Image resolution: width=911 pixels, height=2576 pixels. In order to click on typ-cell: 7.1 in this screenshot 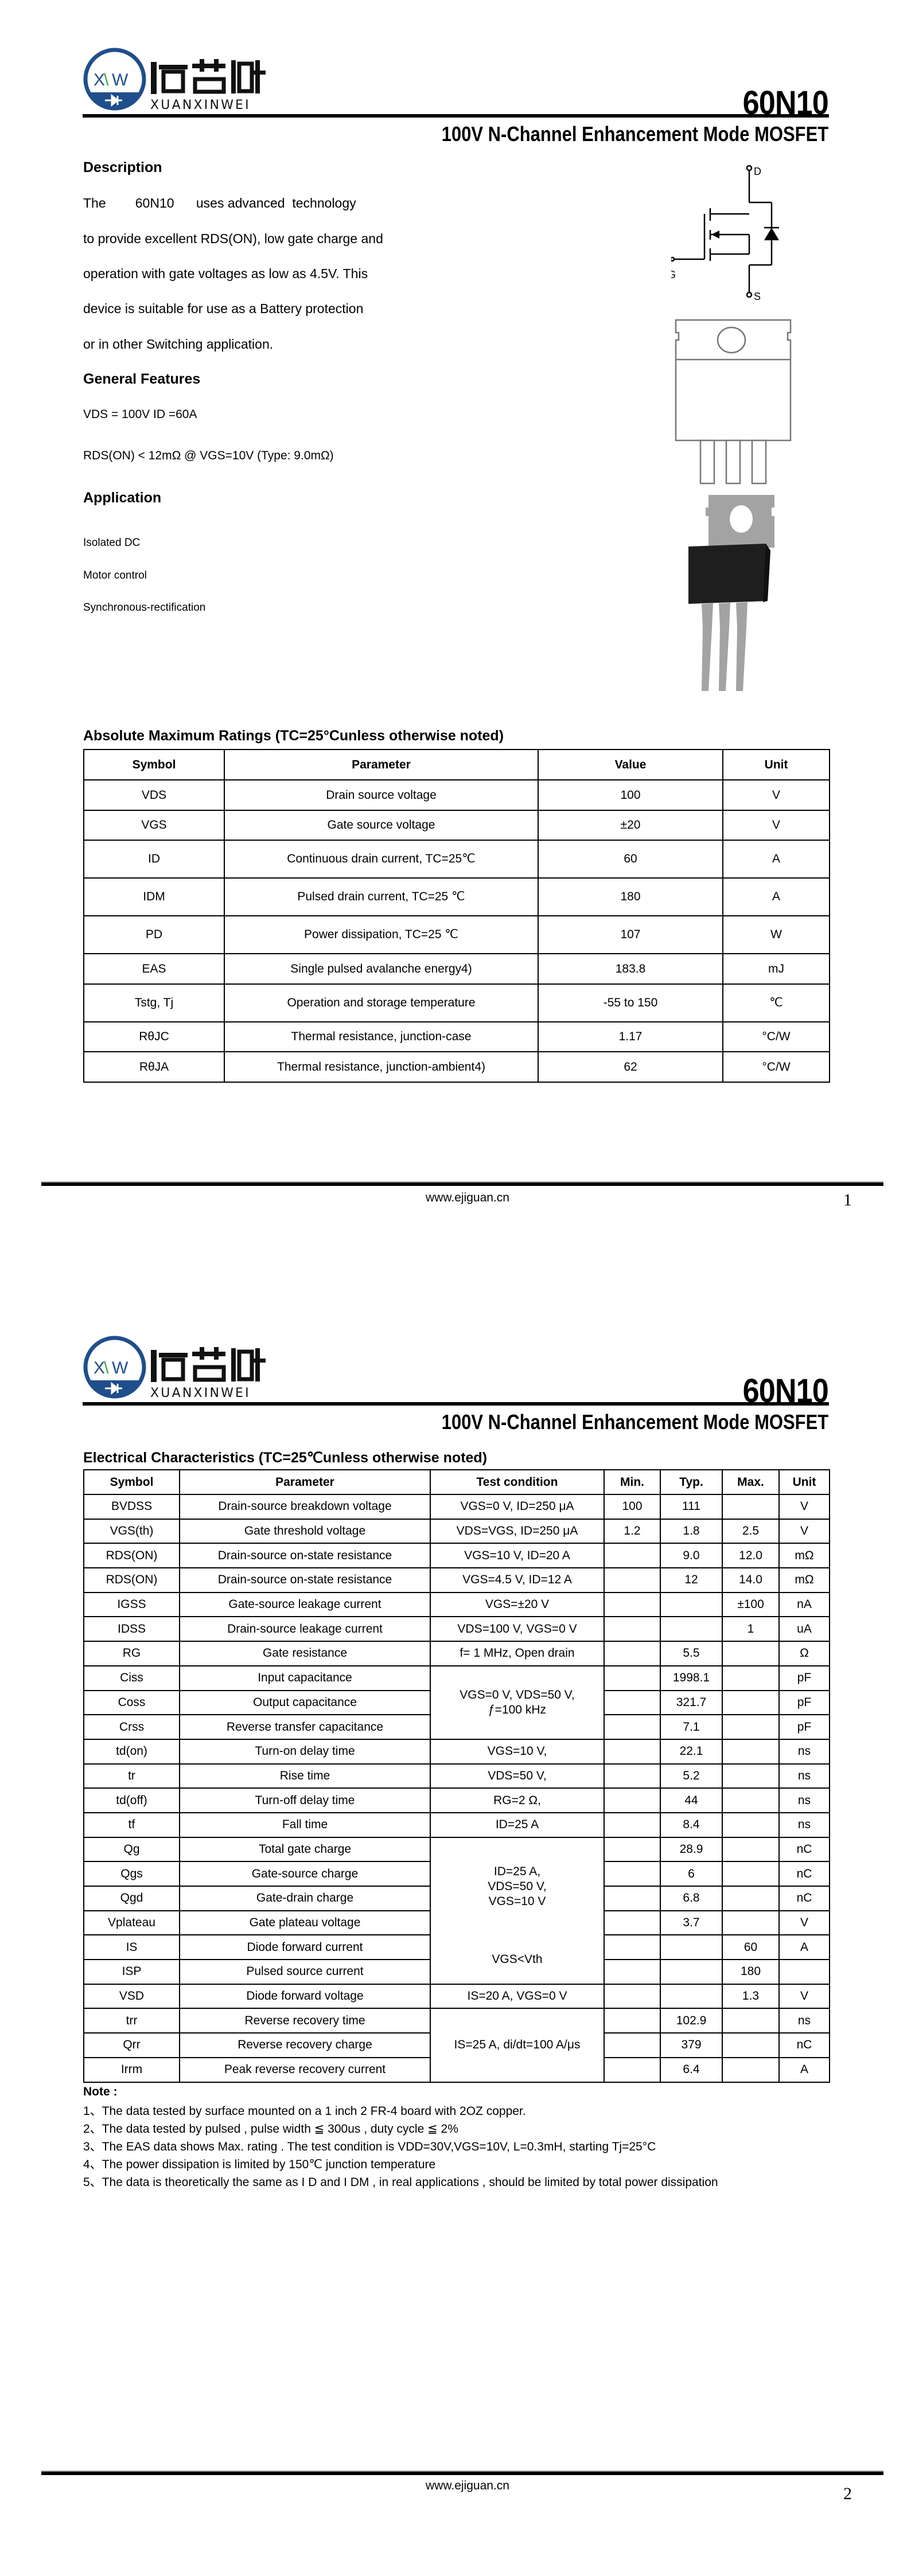, I will do `click(692, 1727)`.